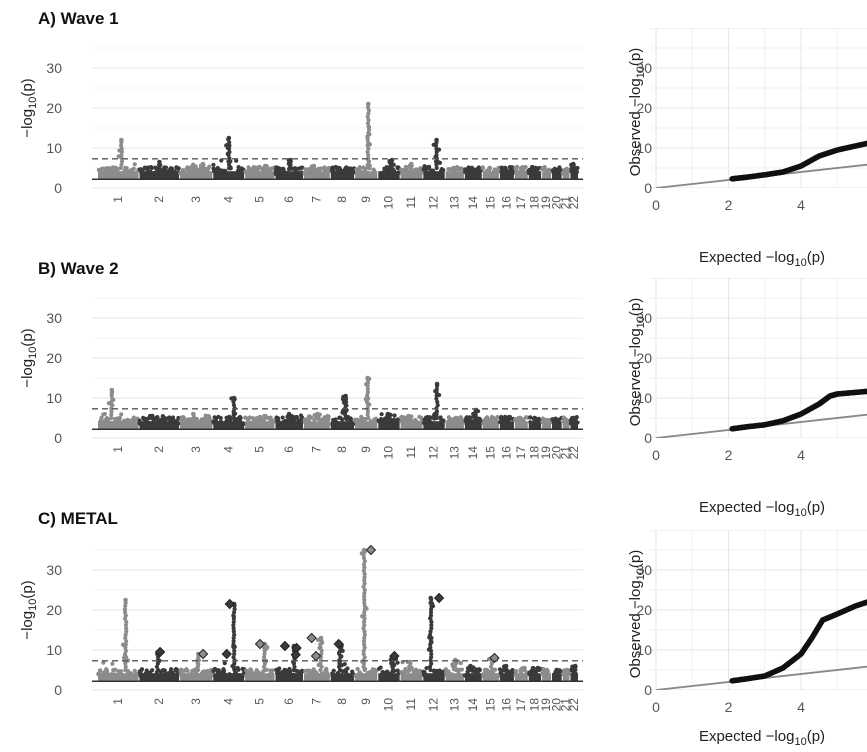 This screenshot has width=867, height=752. What do you see at coordinates (228, 701) in the screenshot?
I see `chromosome-label: 4` at bounding box center [228, 701].